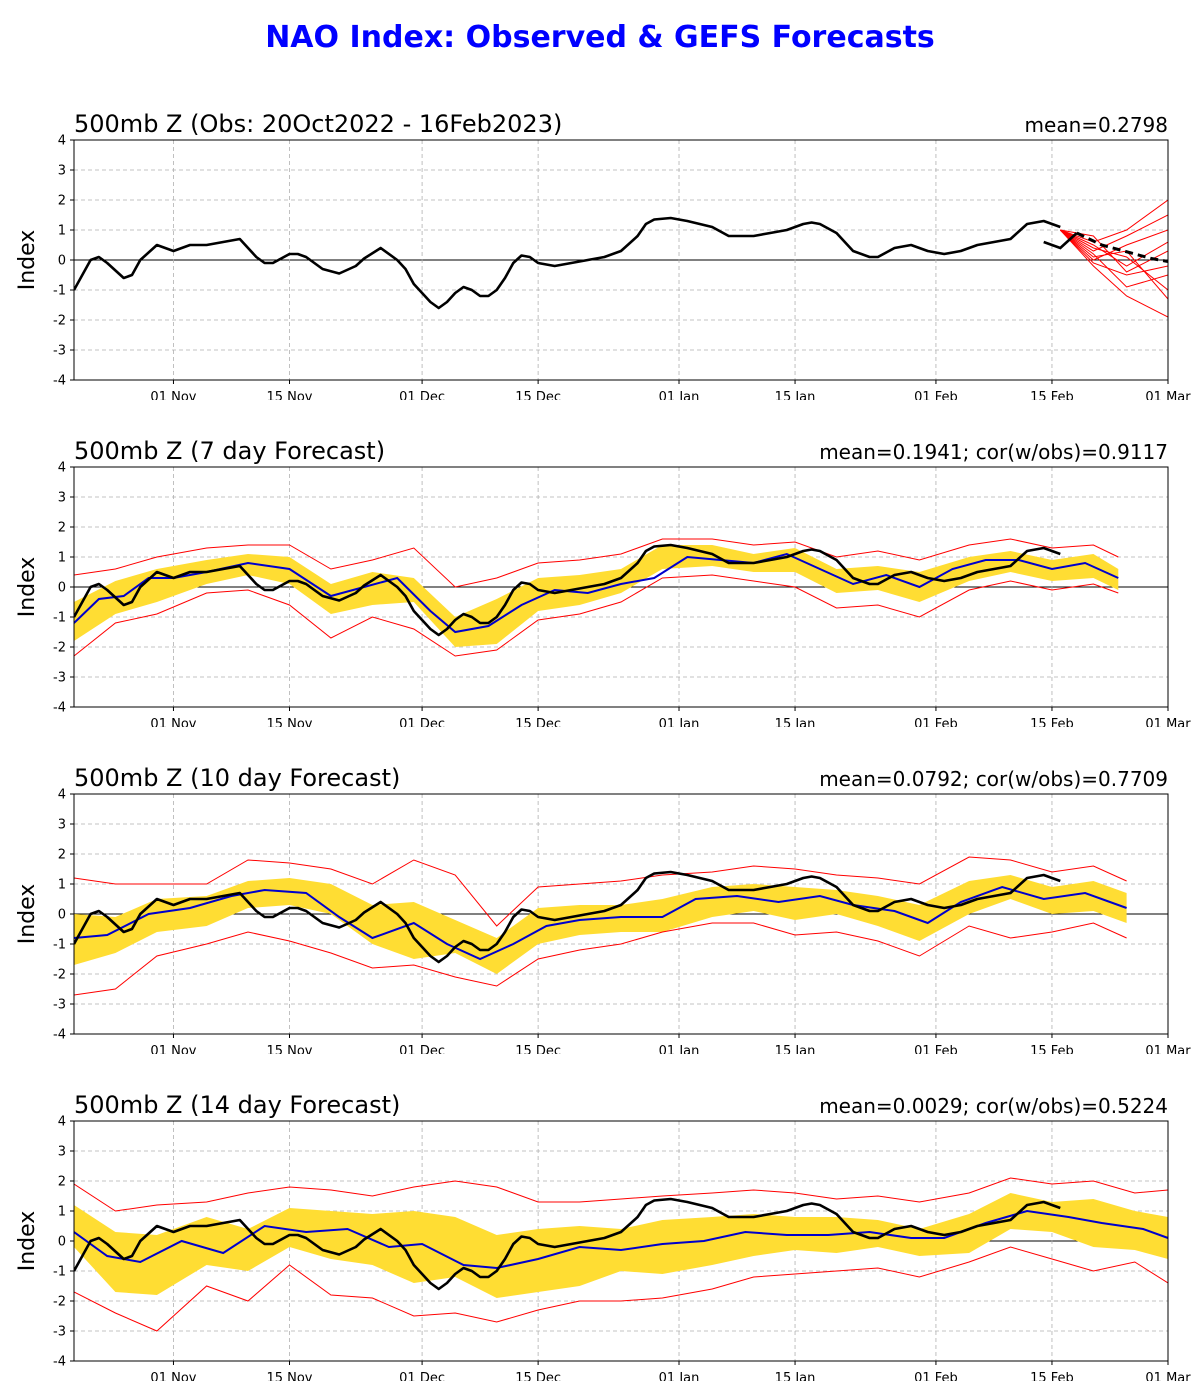 The height and width of the screenshot is (1400, 1200). What do you see at coordinates (600, 37) in the screenshot?
I see `chart-main-title: NAO Index: Observed & GEFS Forecasts` at bounding box center [600, 37].